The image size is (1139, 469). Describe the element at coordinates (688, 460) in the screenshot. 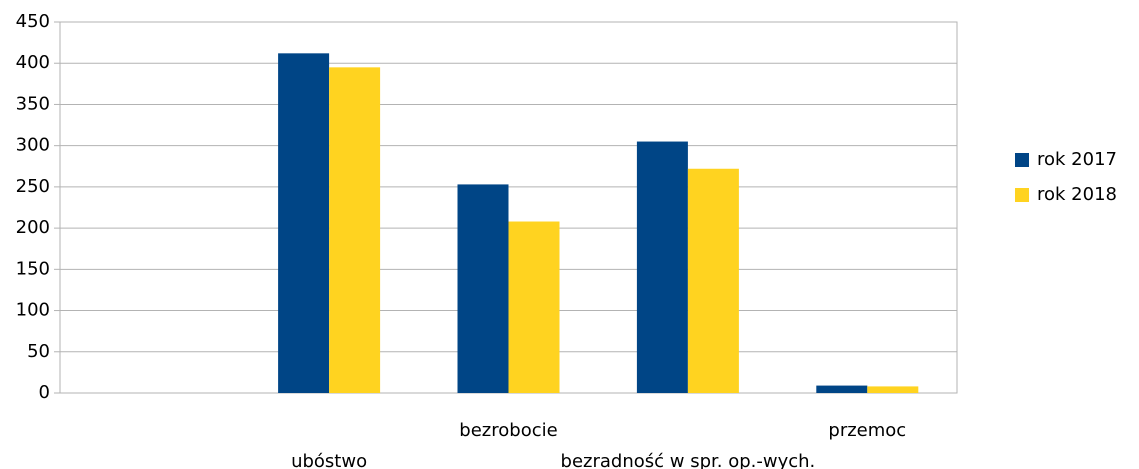

I see `x-tick-label: bezradność w spr. op.-wych.` at that location.